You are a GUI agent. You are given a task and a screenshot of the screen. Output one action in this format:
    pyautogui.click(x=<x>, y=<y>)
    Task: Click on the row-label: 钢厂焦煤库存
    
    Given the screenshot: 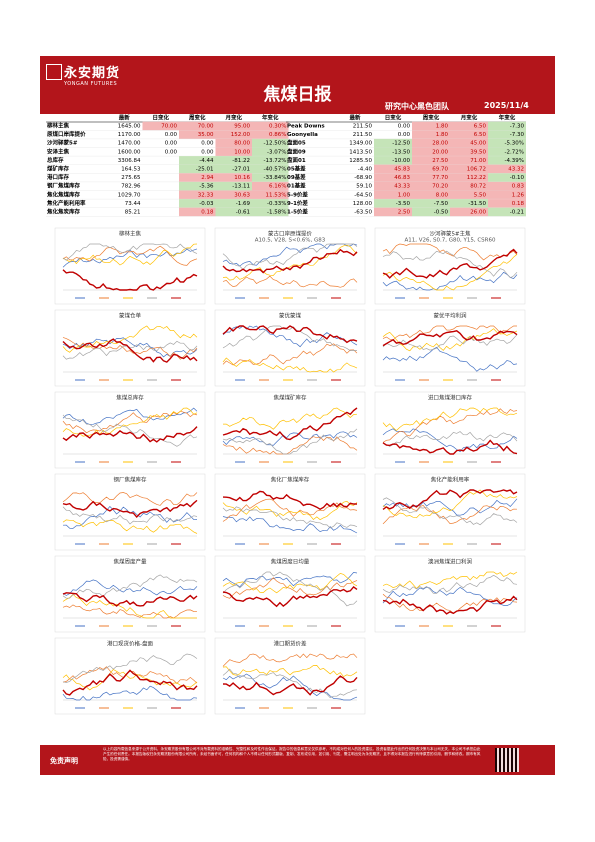 What is the action you would take?
    pyautogui.click(x=64, y=186)
    